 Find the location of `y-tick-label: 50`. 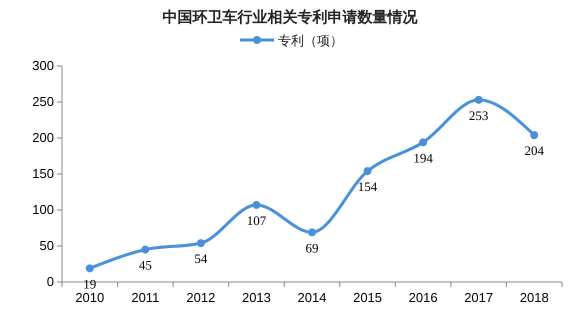

y-tick-label: 50 is located at coordinates (47, 245).